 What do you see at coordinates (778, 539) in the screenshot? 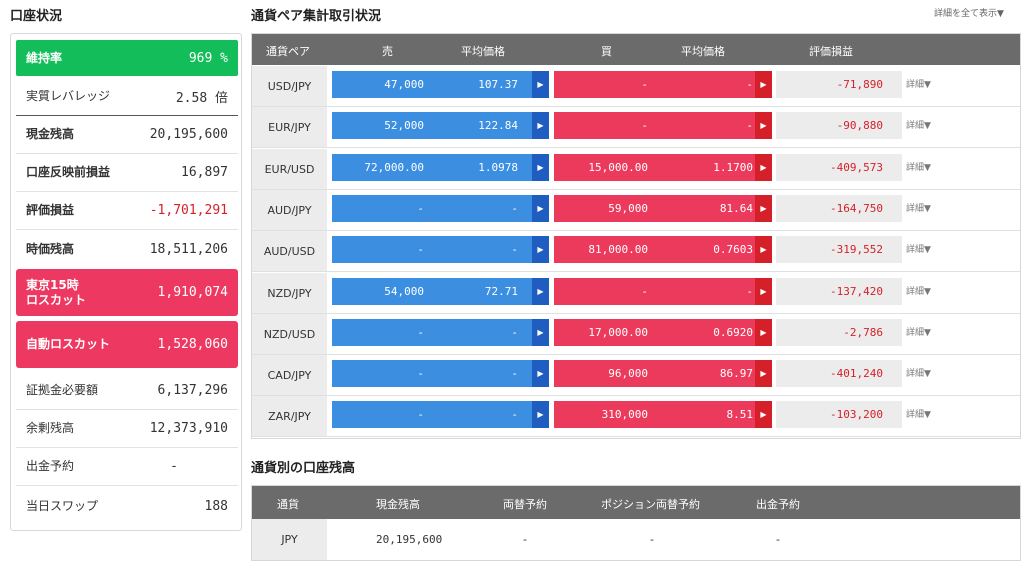
I see `withdraw-cell: -` at bounding box center [778, 539].